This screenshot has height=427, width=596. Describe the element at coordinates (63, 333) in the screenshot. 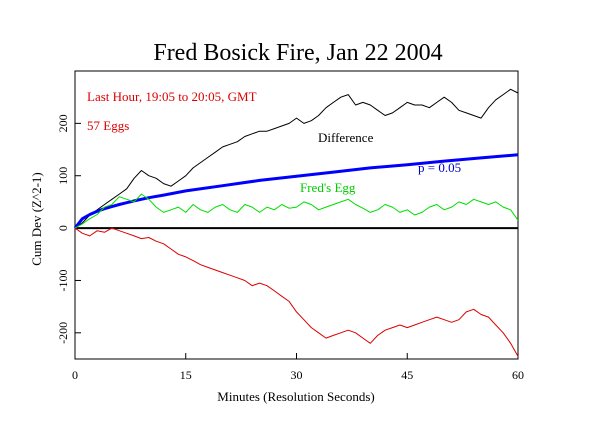

I see `y-tick-label: -200` at that location.